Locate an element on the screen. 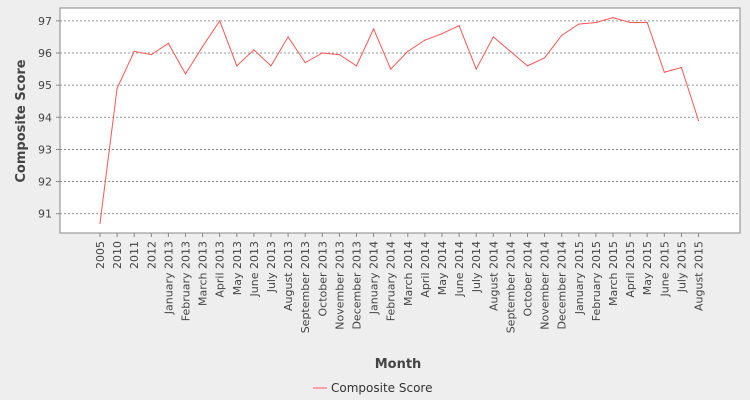 The width and height of the screenshot is (750, 400). y-tick-label: 96 is located at coordinates (45, 53).